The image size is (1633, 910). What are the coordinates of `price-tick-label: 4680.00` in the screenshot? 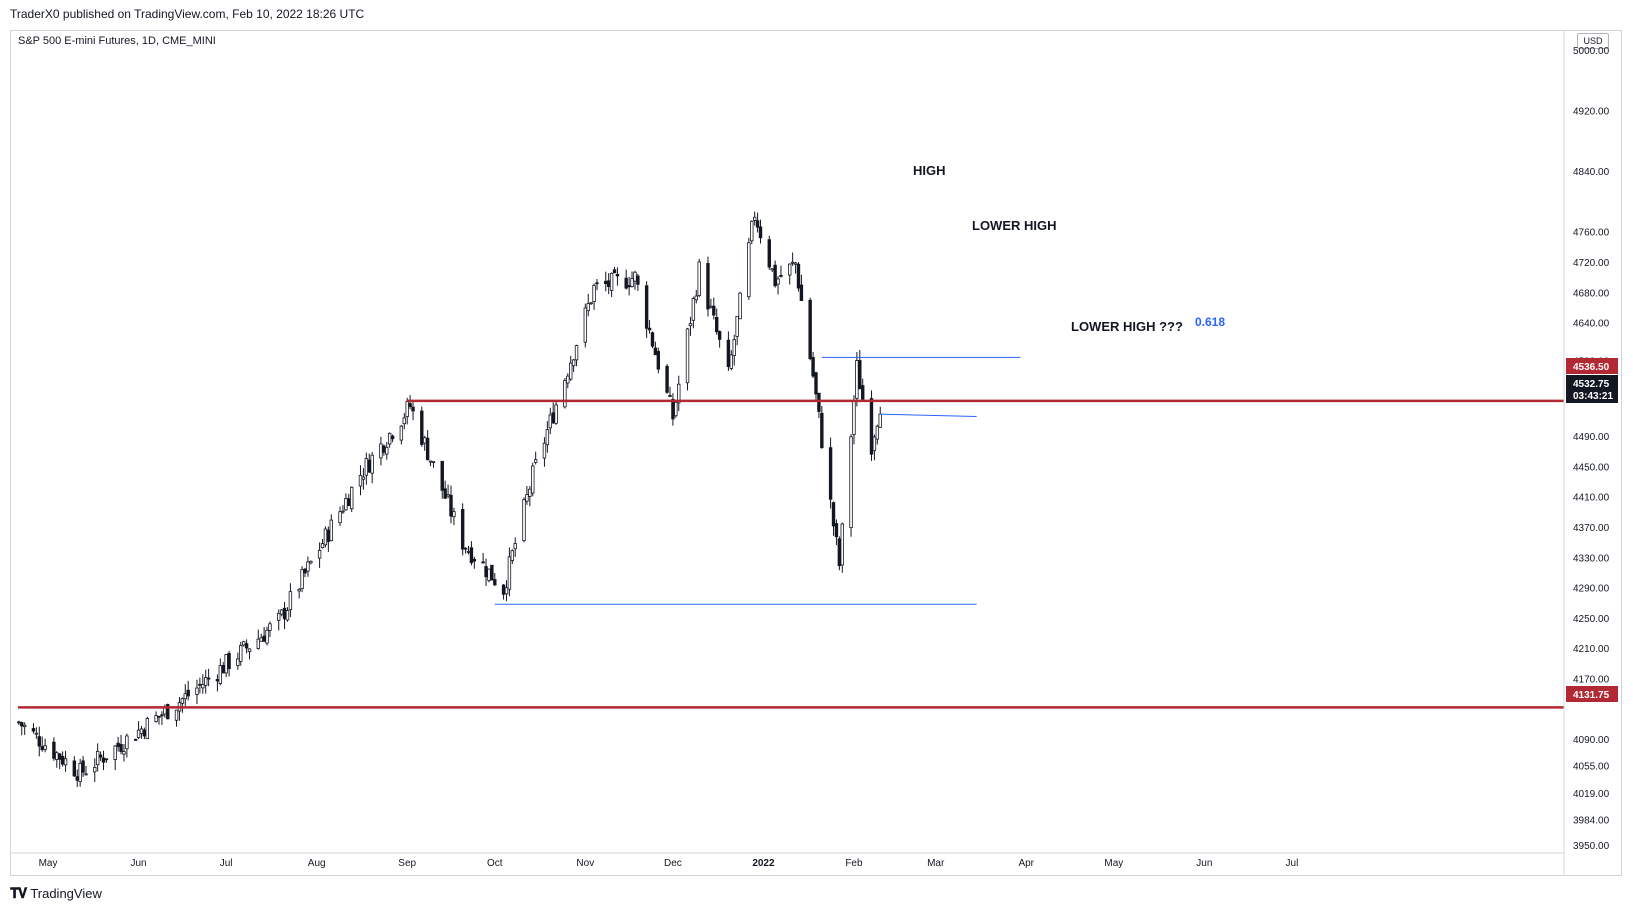 It's located at (1591, 293).